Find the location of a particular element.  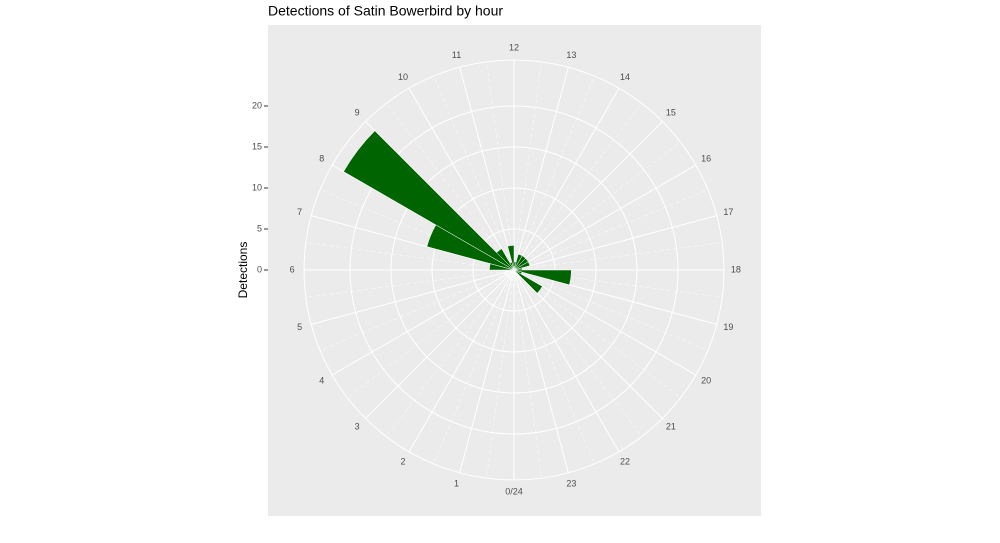

y-tick-label: 5 is located at coordinates (259, 228).